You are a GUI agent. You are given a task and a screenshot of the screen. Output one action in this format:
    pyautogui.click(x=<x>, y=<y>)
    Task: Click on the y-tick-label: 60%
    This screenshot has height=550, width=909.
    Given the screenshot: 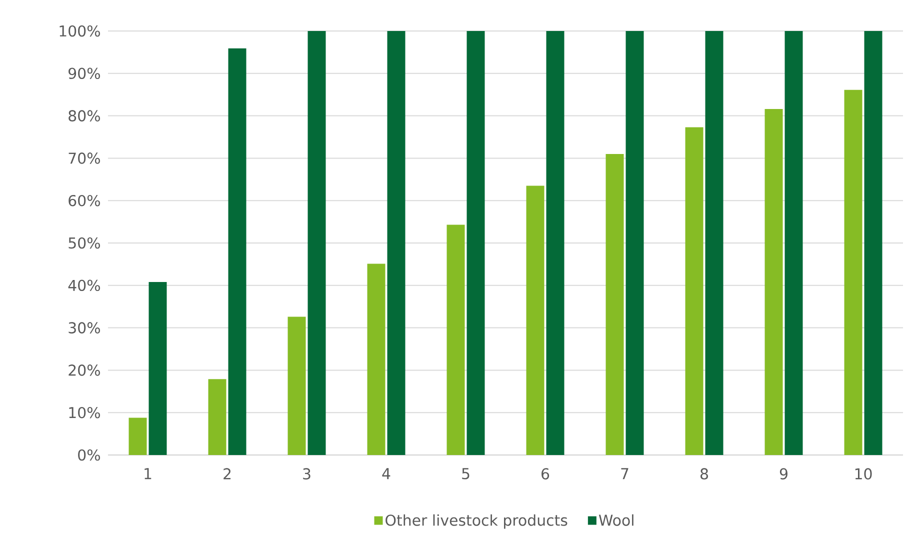 What is the action you would take?
    pyautogui.click(x=84, y=200)
    